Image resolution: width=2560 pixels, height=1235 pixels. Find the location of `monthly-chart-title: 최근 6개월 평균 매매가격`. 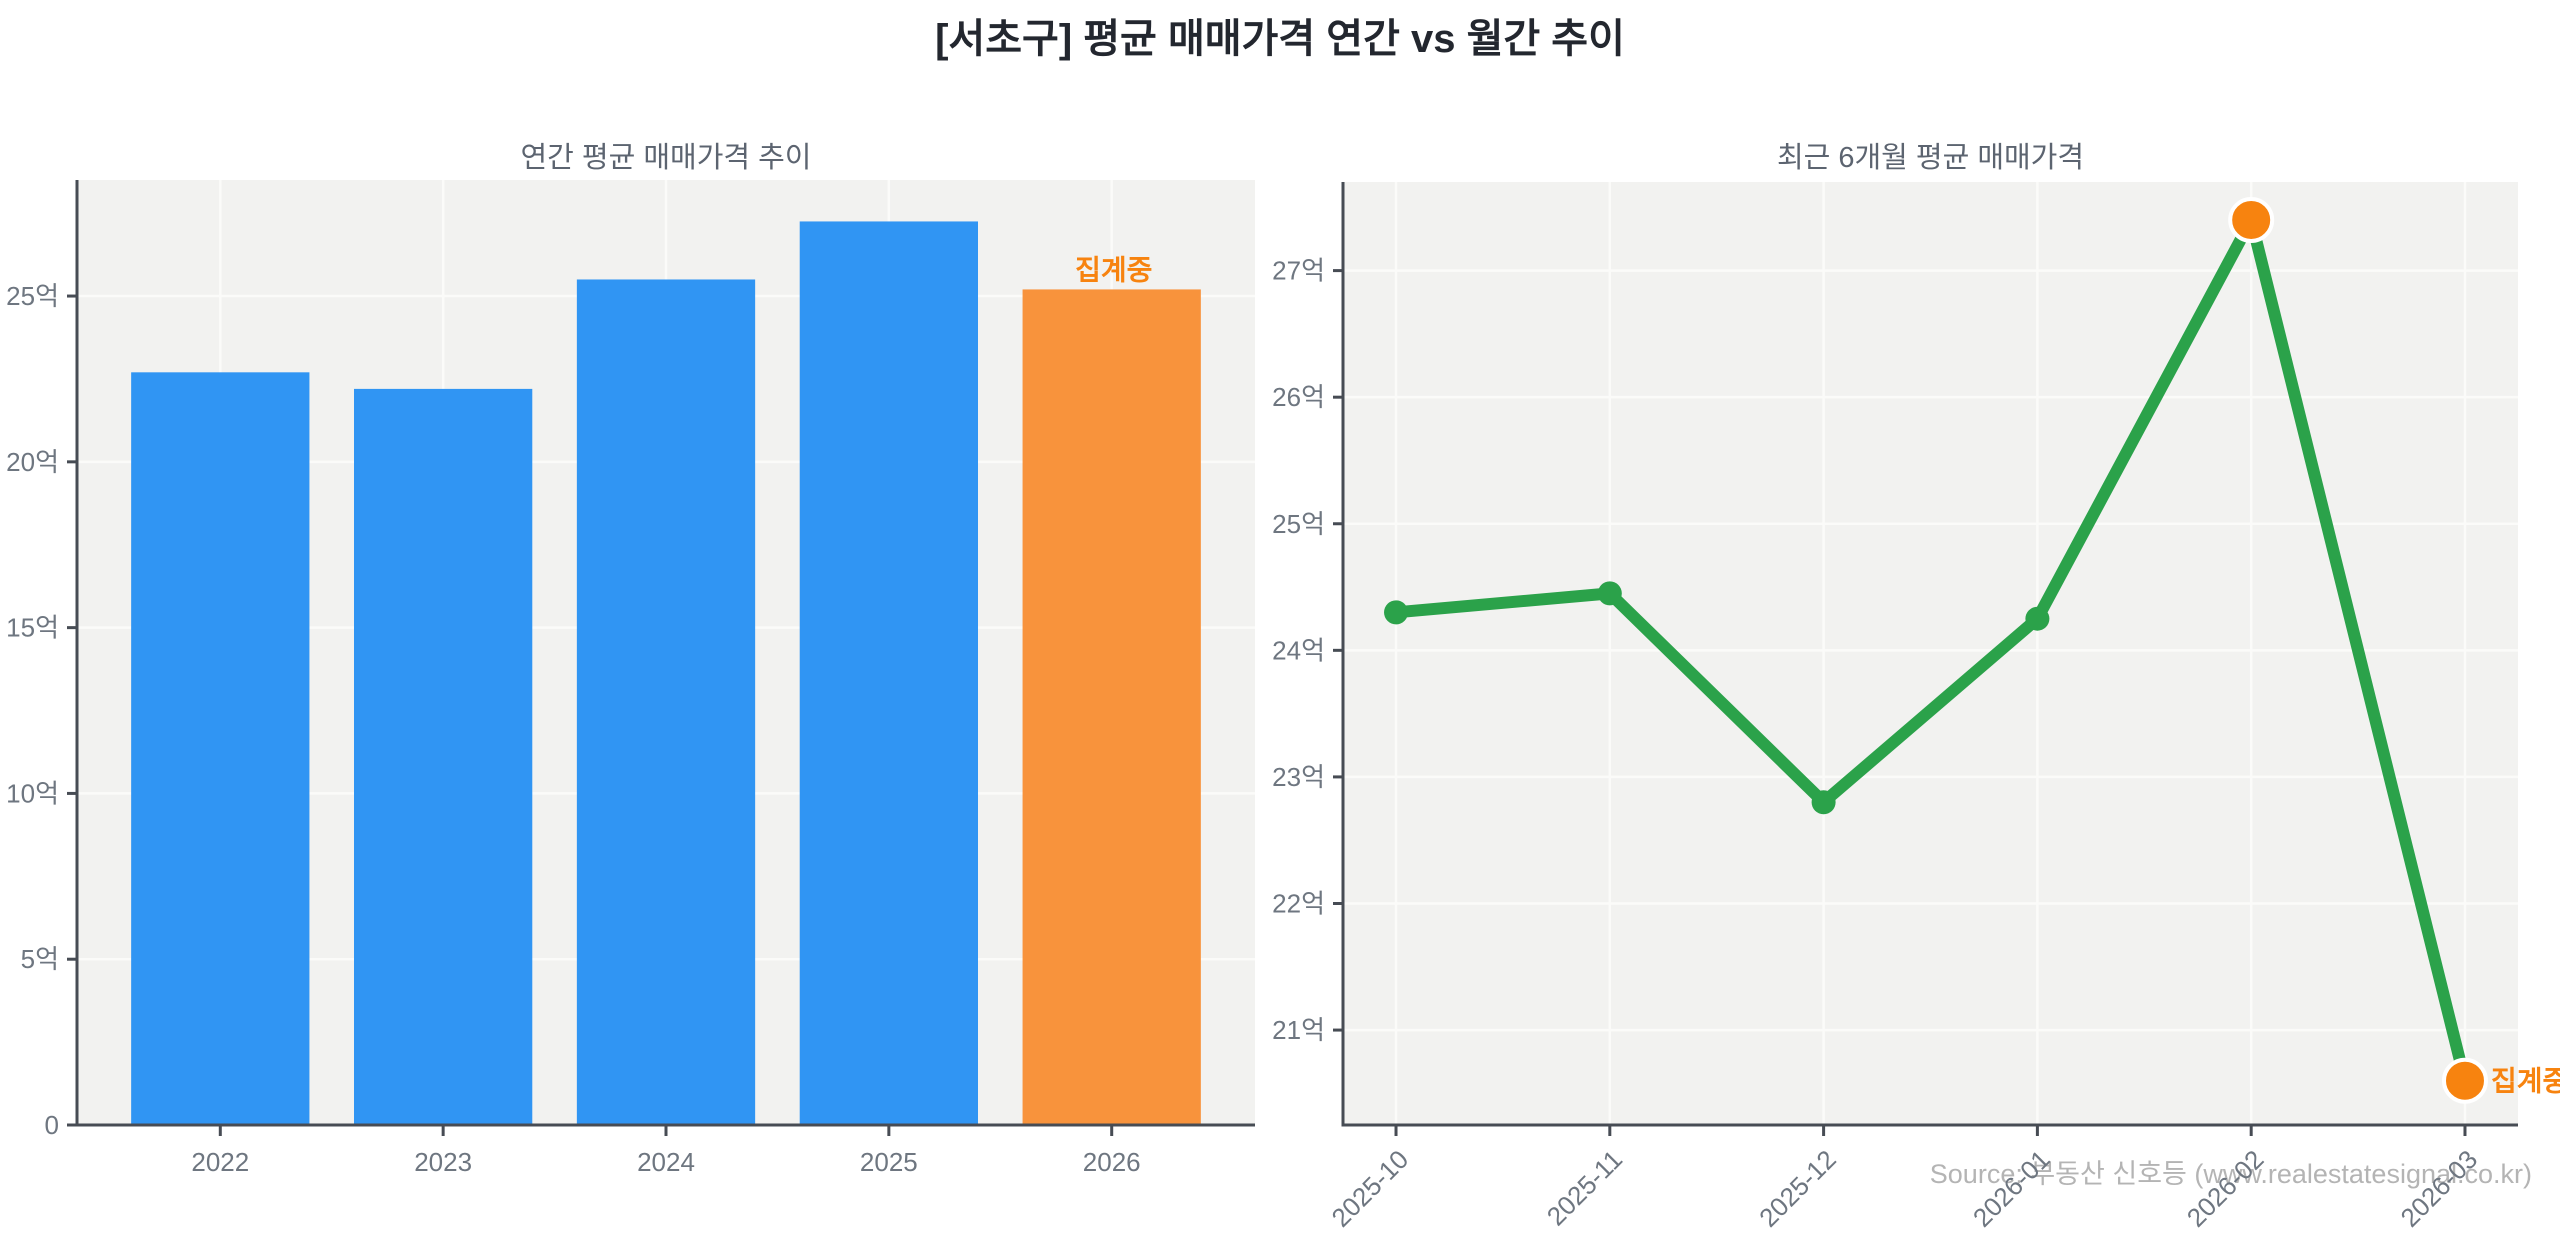

monthly-chart-title: 최근 6개월 평균 매매가격 is located at coordinates (1930, 158).